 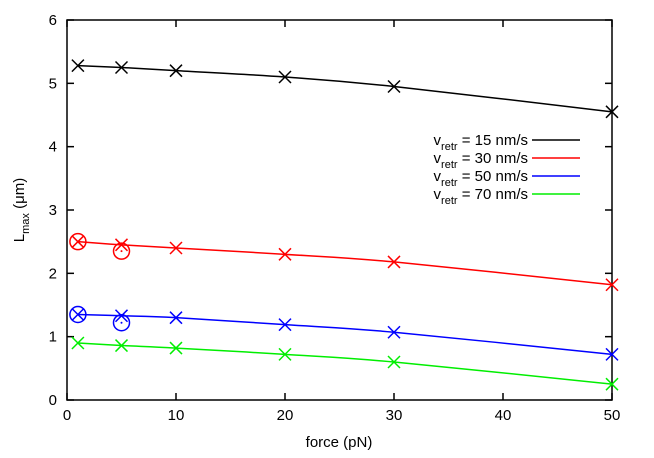 What do you see at coordinates (53, 83) in the screenshot?
I see `y-tick-label: 5` at bounding box center [53, 83].